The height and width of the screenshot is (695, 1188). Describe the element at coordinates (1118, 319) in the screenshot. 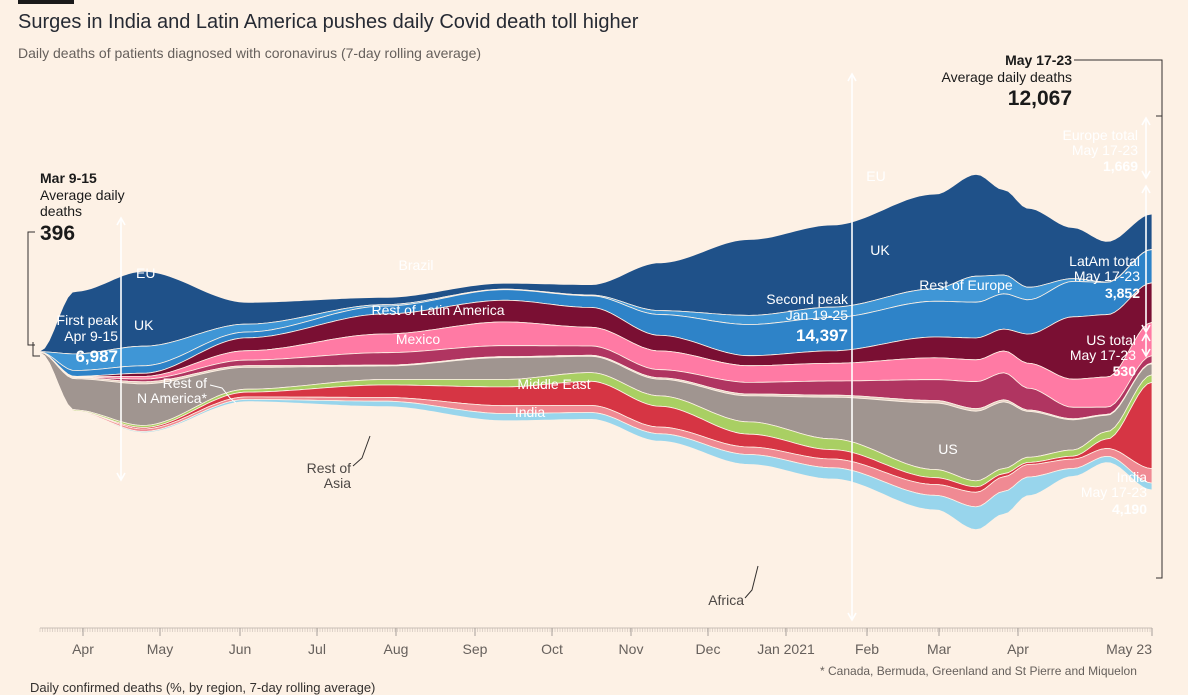

I see `end-bracket` at that location.